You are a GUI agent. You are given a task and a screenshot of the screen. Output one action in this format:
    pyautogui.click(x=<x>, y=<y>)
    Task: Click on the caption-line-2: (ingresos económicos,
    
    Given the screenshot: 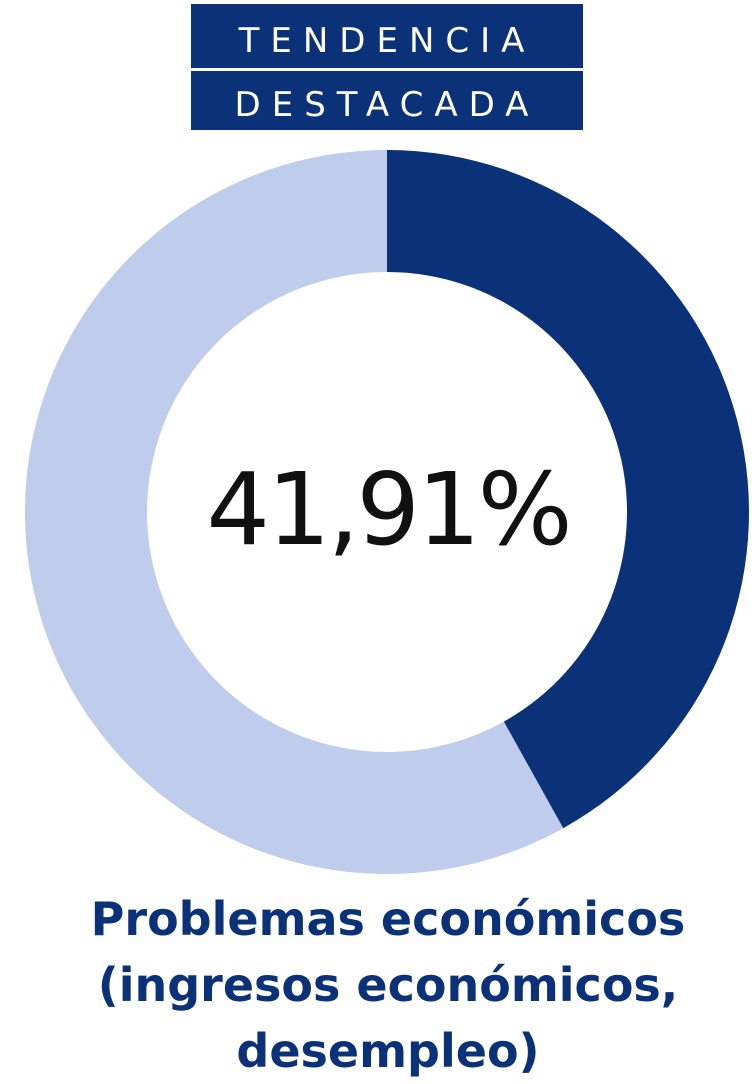 What is the action you would take?
    pyautogui.click(x=388, y=985)
    